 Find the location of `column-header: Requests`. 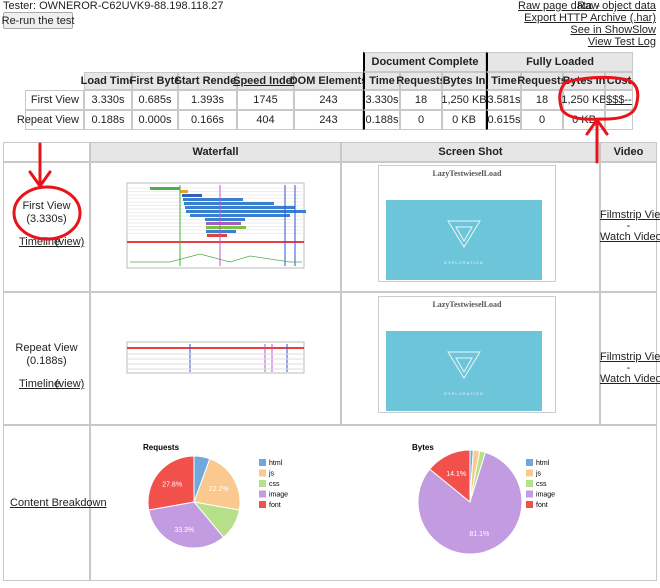

column-header: Requests is located at coordinates (421, 81).